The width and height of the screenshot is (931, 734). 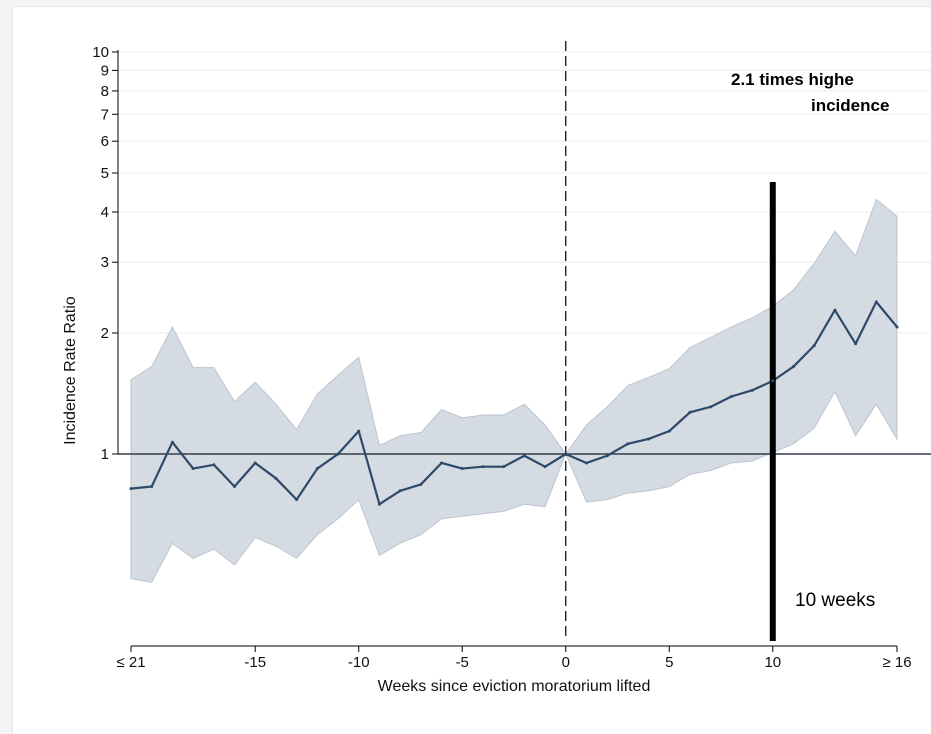 What do you see at coordinates (105, 114) in the screenshot?
I see `y-tick-label: 7` at bounding box center [105, 114].